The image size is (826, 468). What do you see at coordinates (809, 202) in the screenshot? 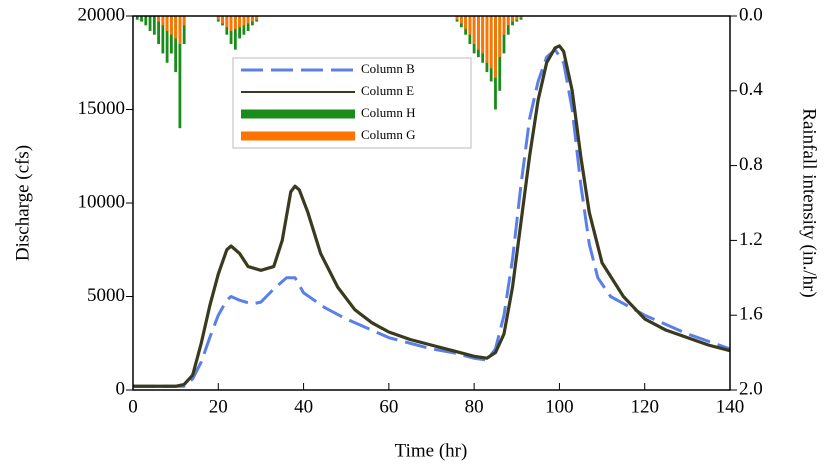
I see `y2-axis-label: Rainfall intensity (in./hr)` at bounding box center [809, 202].